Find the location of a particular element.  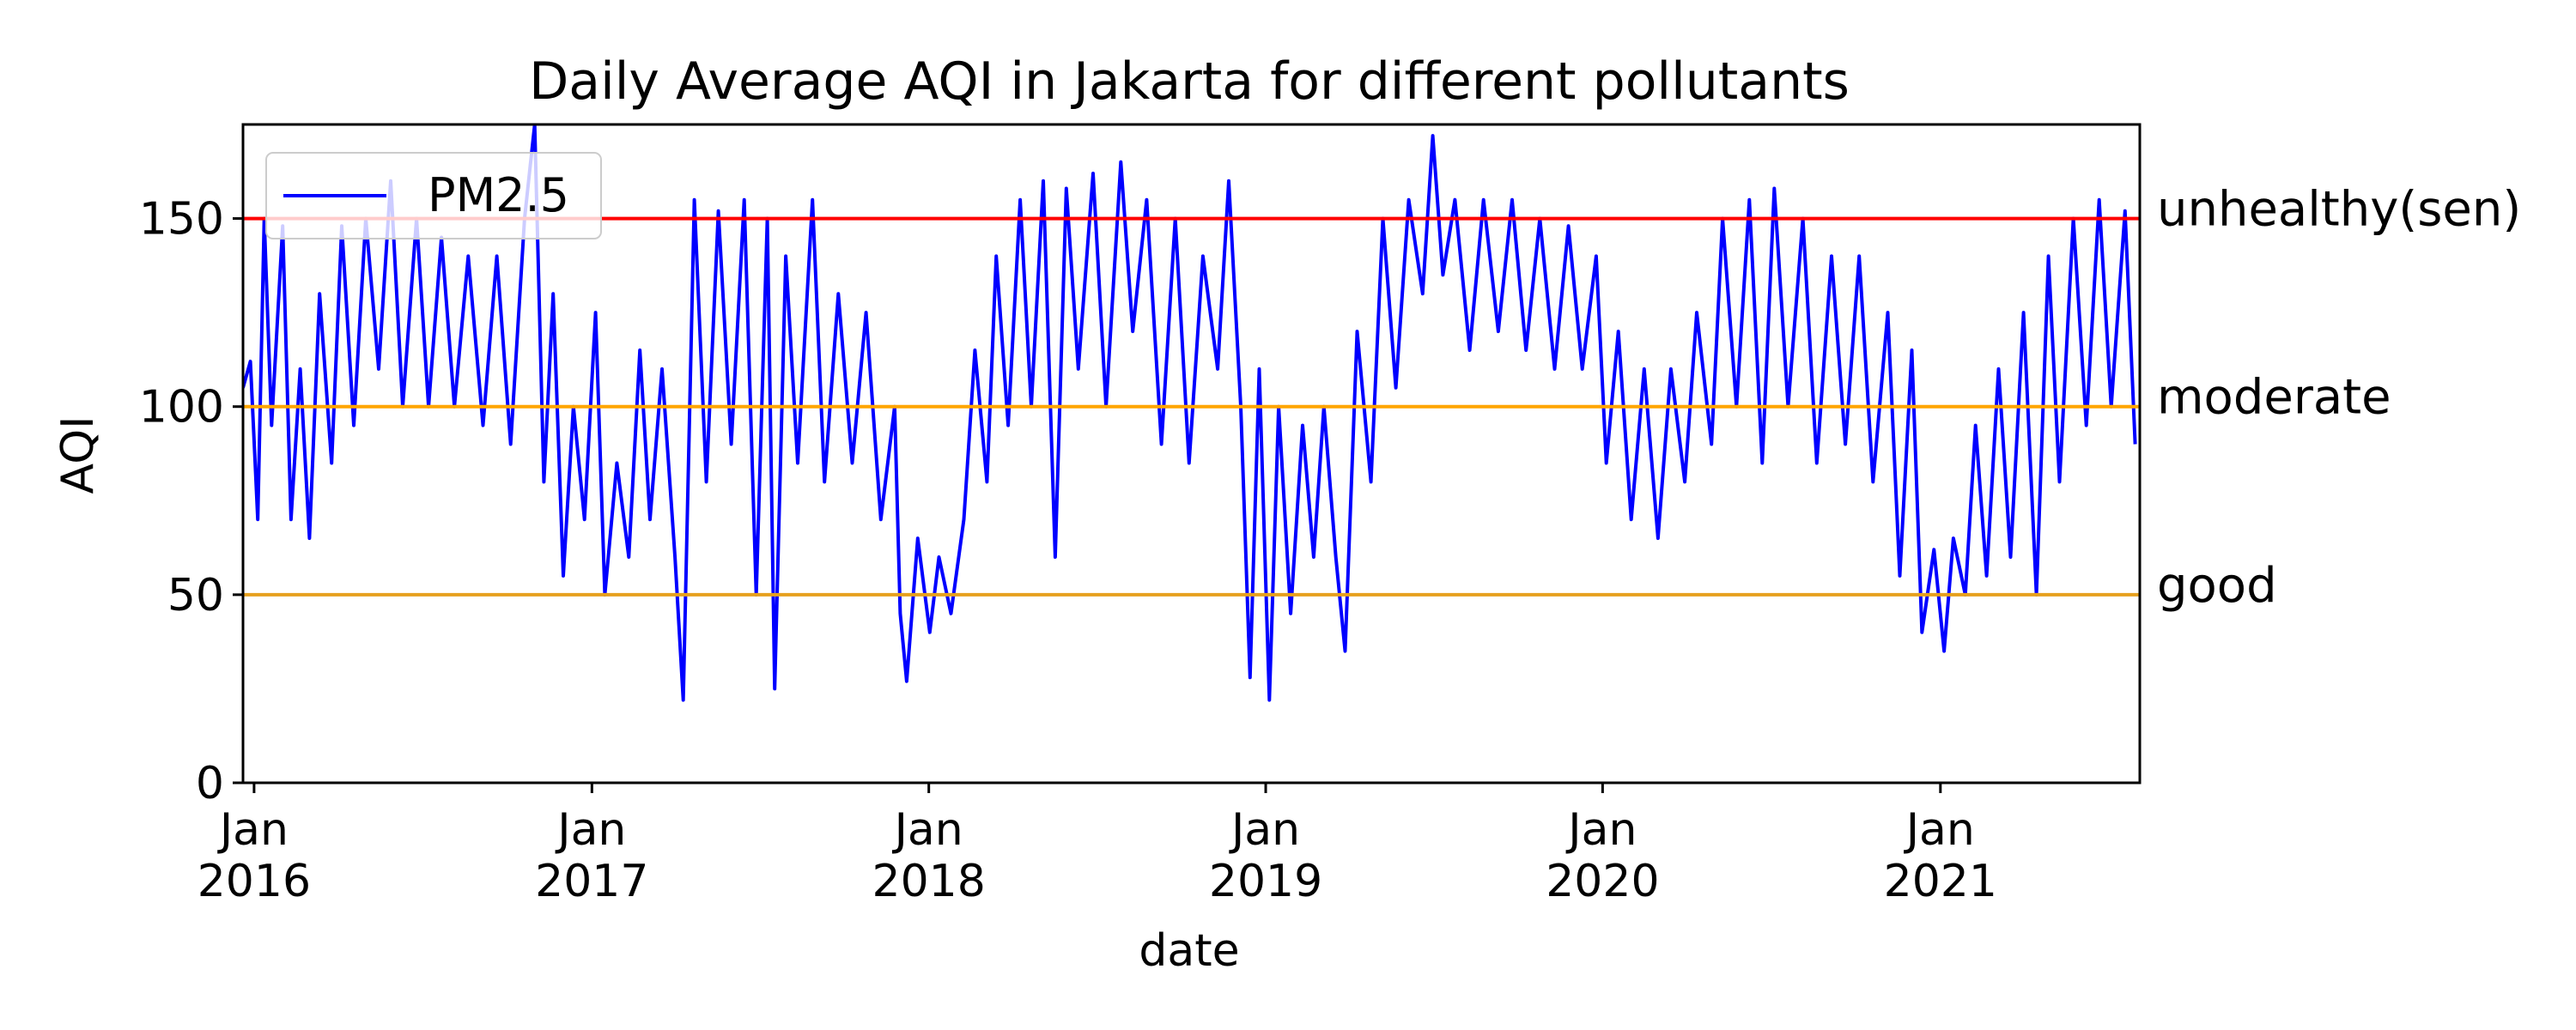

y-tick-label: 0 is located at coordinates (210, 783).